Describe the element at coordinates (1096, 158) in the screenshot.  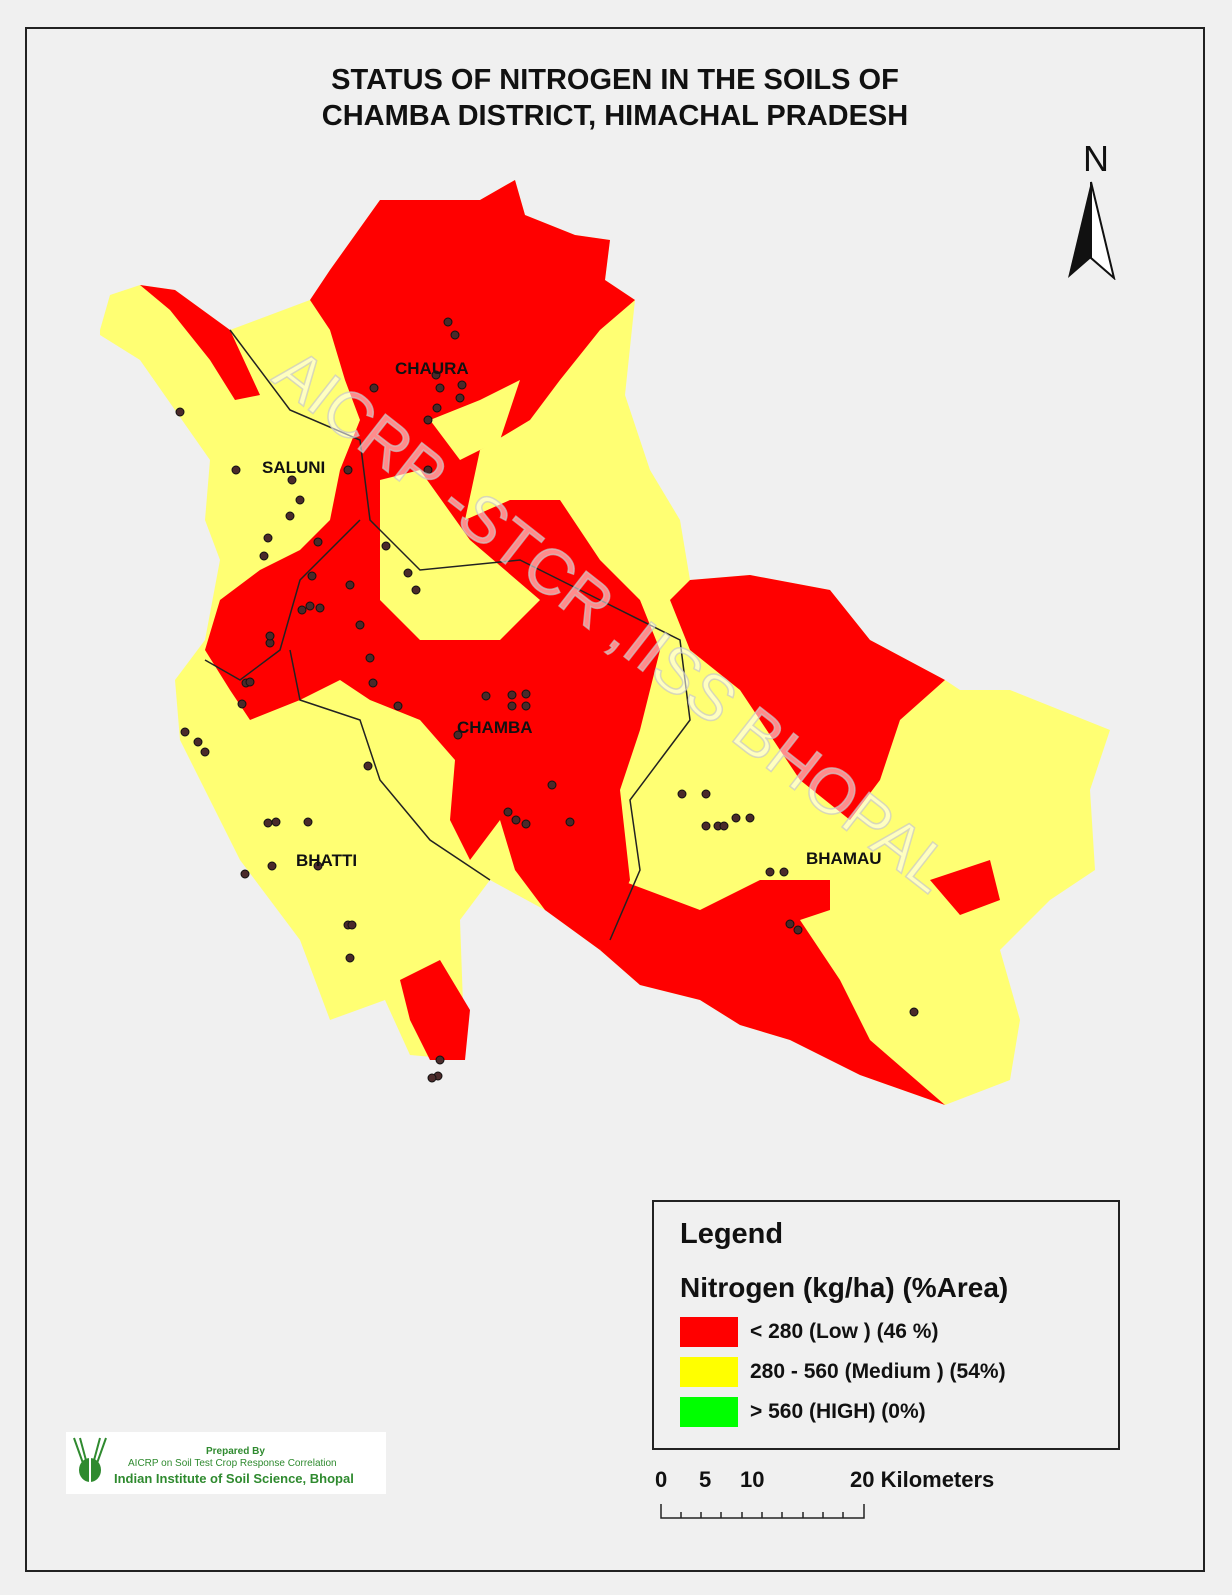
I see `north-label: N` at that location.